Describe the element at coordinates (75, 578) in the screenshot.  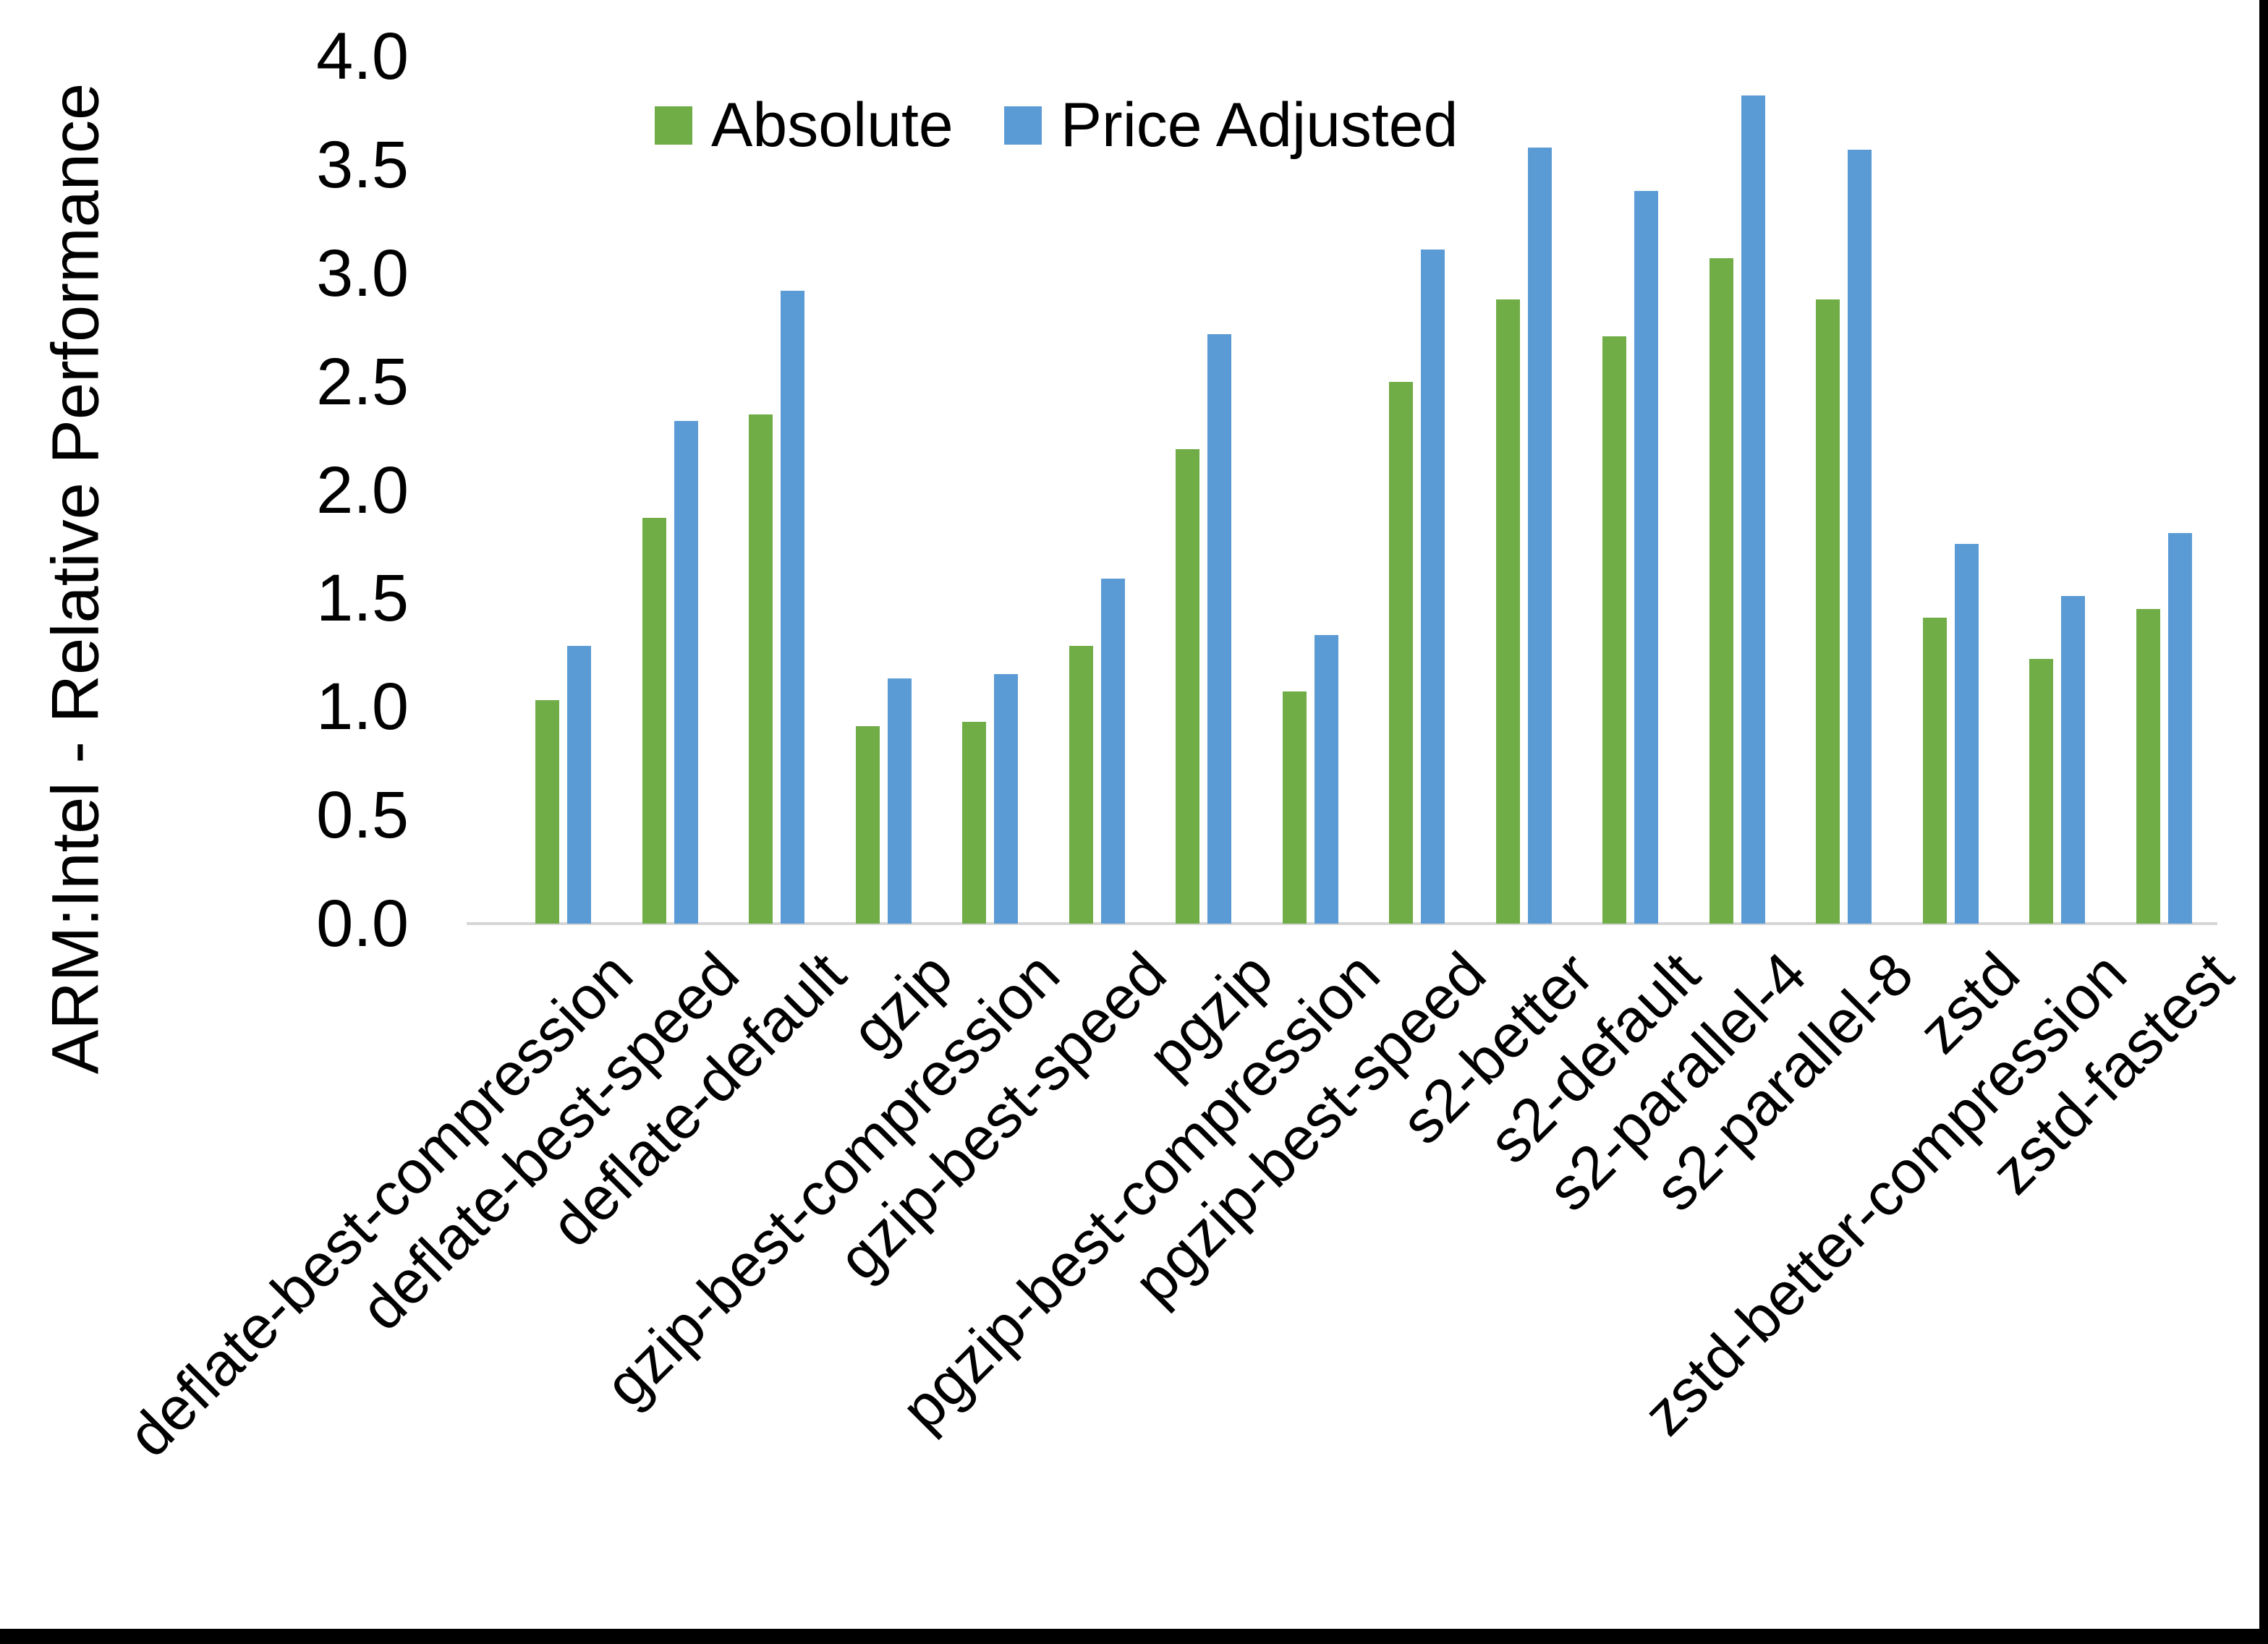
I see `y-axis-title: ARM:Intel - Relative Performance` at that location.